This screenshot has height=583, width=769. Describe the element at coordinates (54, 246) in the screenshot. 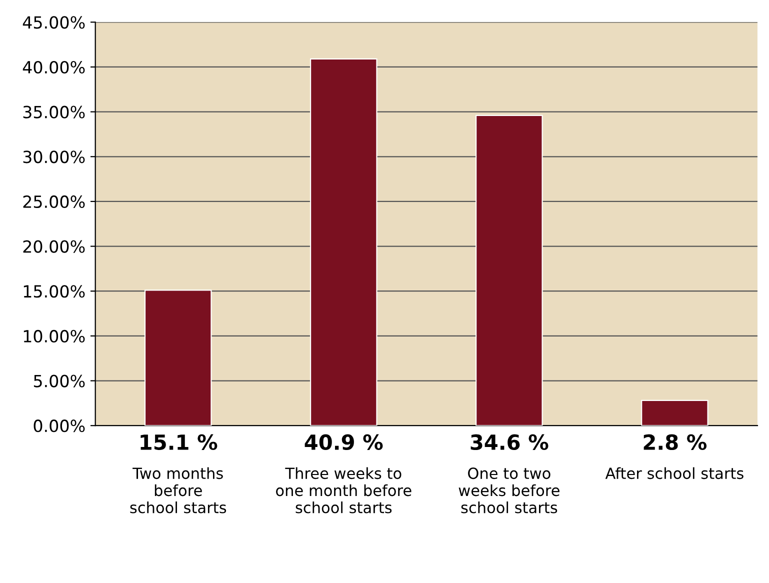

I see `y-tick-label: 20.00%` at that location.